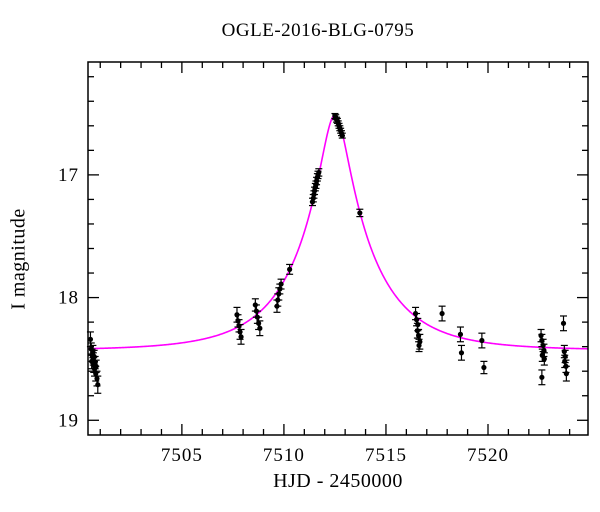 The image size is (600, 512). I want to click on y-axis-label: I magnitude, so click(18, 259).